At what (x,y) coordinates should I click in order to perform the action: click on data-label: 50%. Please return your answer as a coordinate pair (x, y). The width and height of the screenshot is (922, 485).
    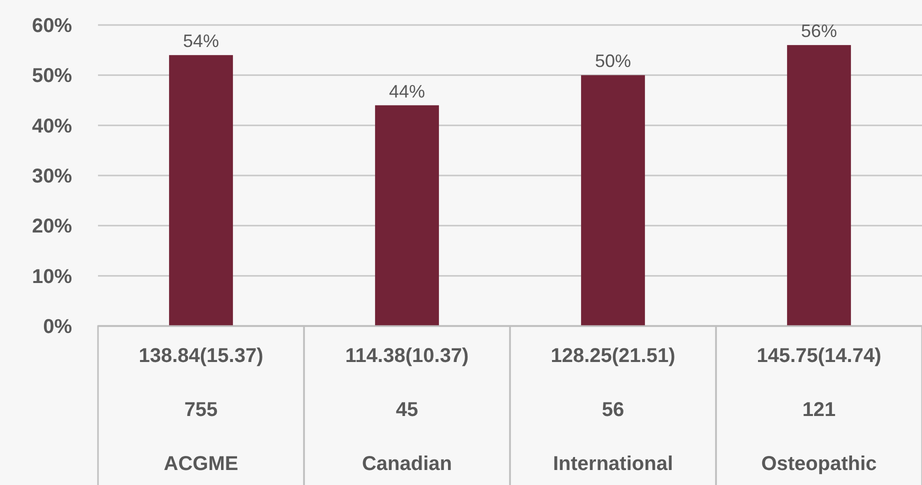
    Looking at the image, I should click on (613, 61).